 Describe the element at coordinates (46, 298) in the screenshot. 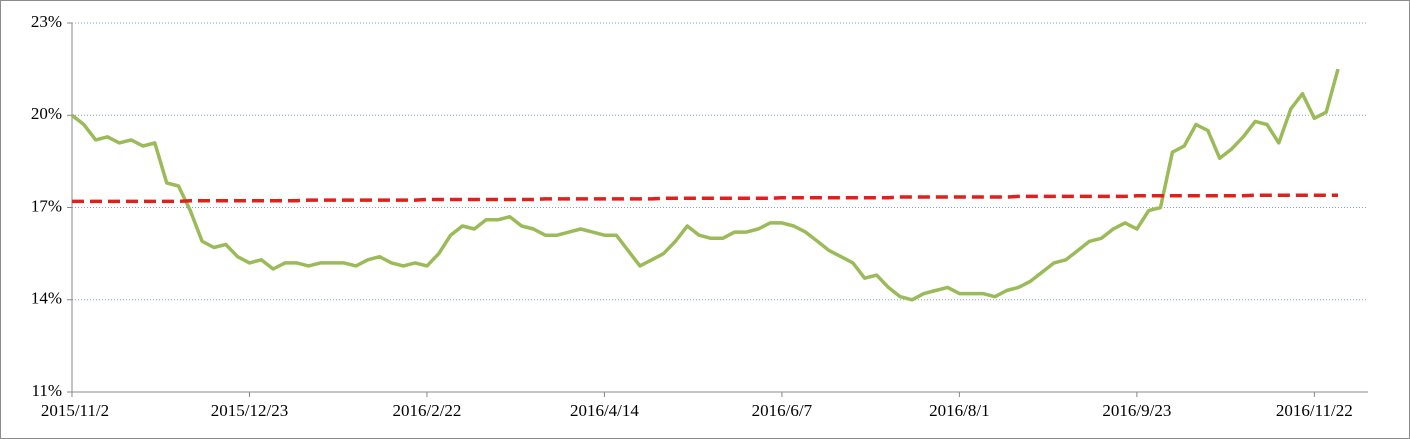

I see `y-tick-label: 14%` at that location.